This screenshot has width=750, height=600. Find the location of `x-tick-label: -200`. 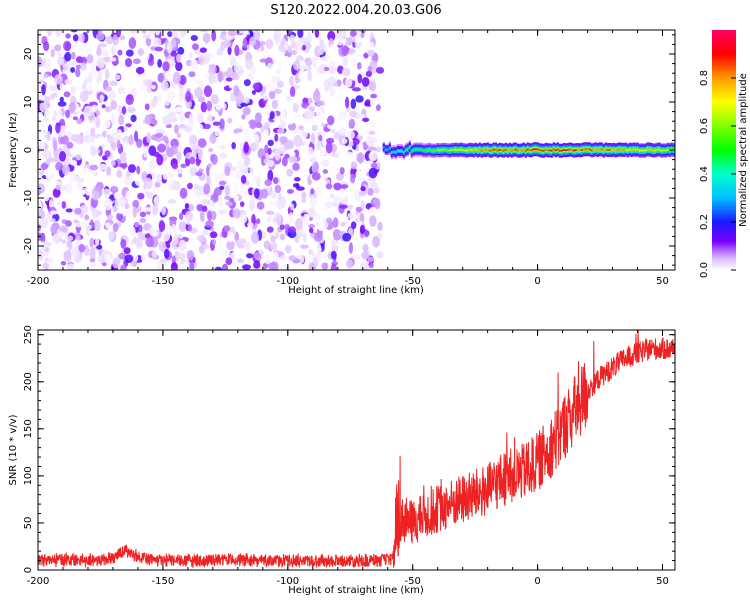

x-tick-label: -200 is located at coordinates (38, 281).